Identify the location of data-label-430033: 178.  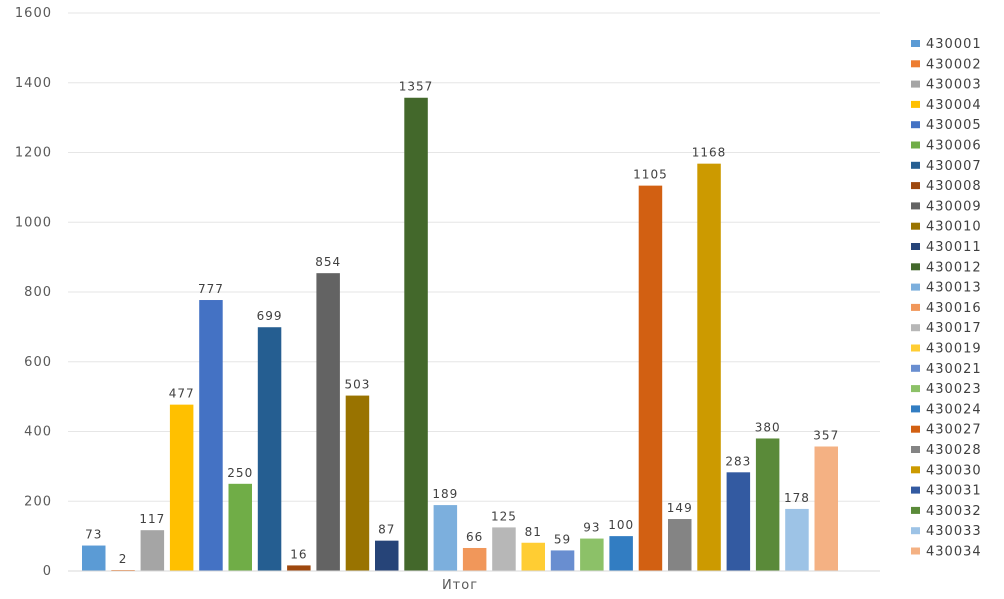
(797, 498).